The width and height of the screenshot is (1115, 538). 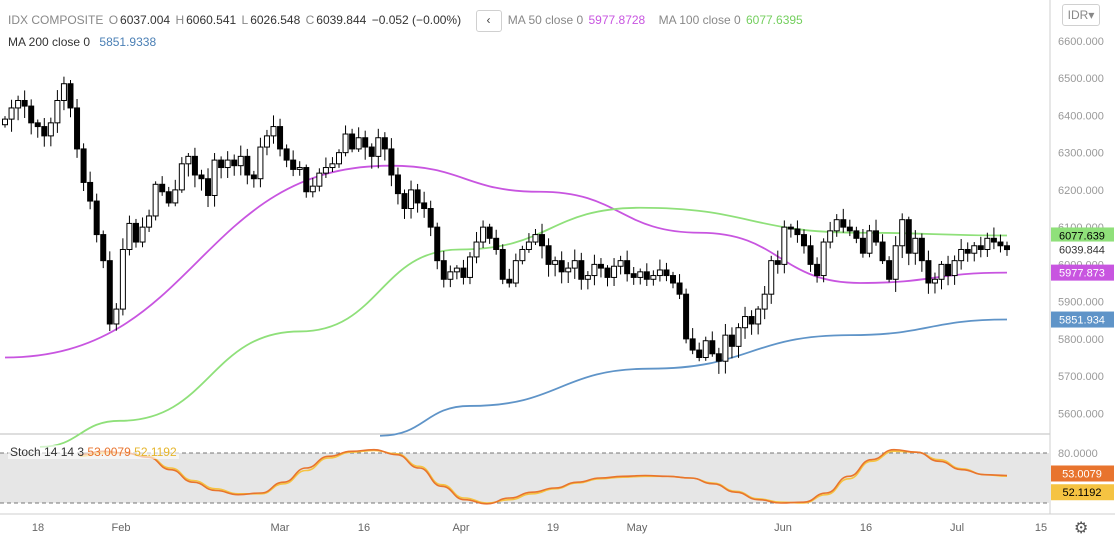 I want to click on y-tick-label: 6400.000, so click(x=1081, y=116).